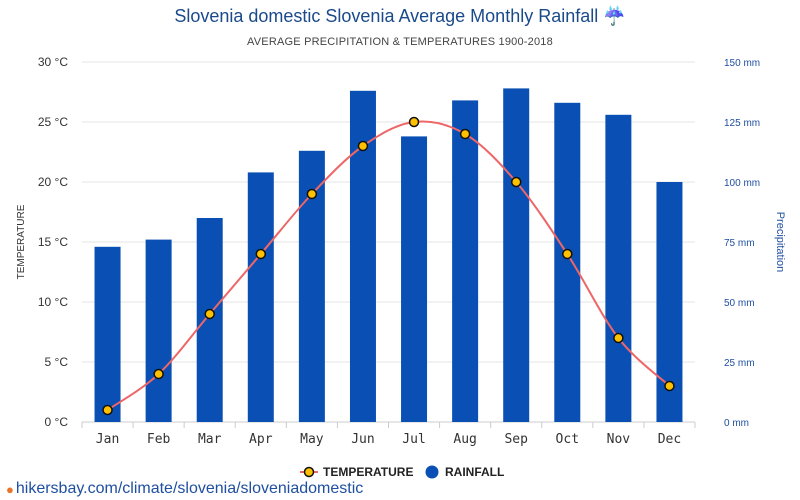 This screenshot has width=800, height=500. Describe the element at coordinates (53, 302) in the screenshot. I see `y-tick-left: 10 °C` at that location.